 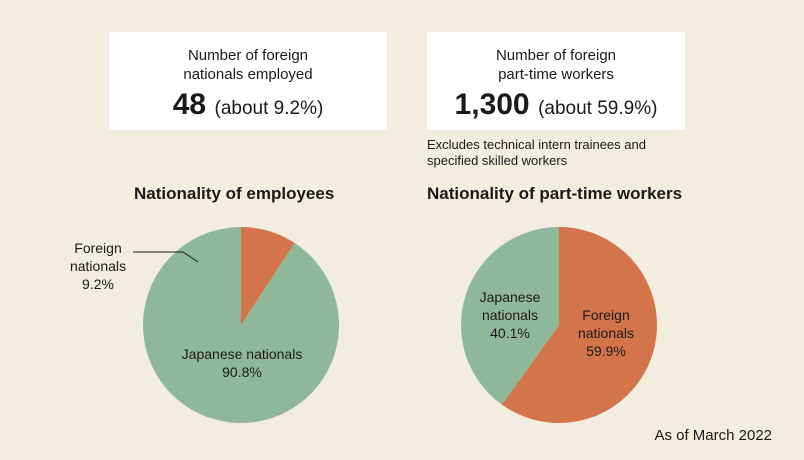 What do you see at coordinates (189, 104) in the screenshot?
I see `foreign-employees-number: 48` at bounding box center [189, 104].